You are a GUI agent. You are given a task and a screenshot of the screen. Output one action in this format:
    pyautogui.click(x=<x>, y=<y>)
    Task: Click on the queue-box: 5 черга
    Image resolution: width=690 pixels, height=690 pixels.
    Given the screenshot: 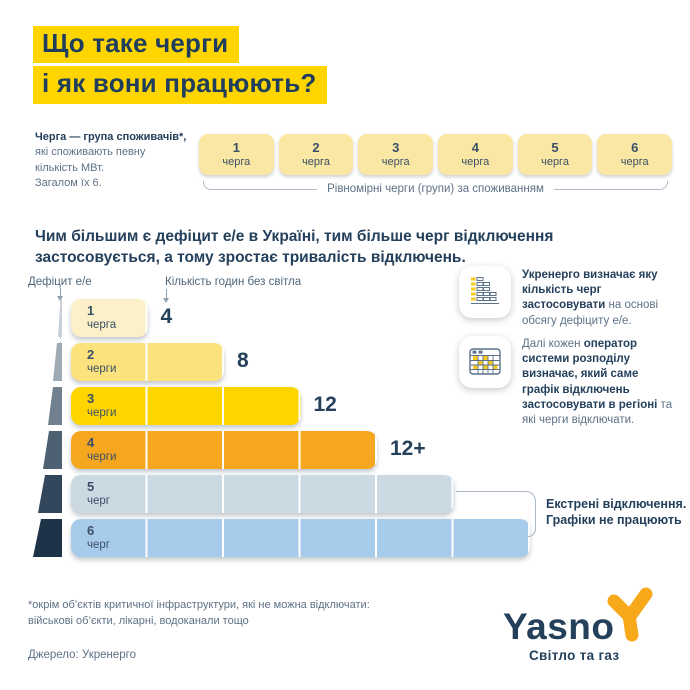 What is the action you would take?
    pyautogui.click(x=555, y=154)
    